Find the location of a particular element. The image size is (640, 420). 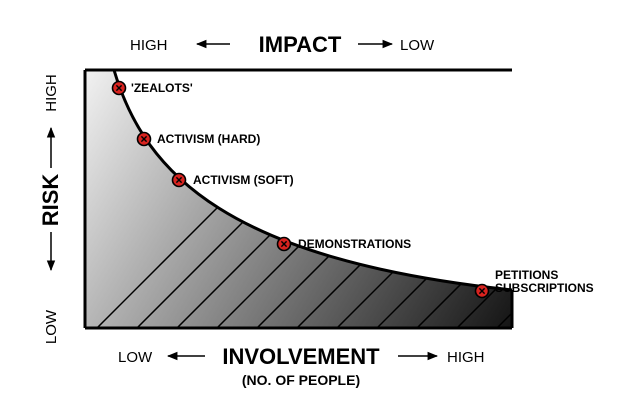

curve-point: ACTIVISM (SOFT) is located at coordinates (232, 180).